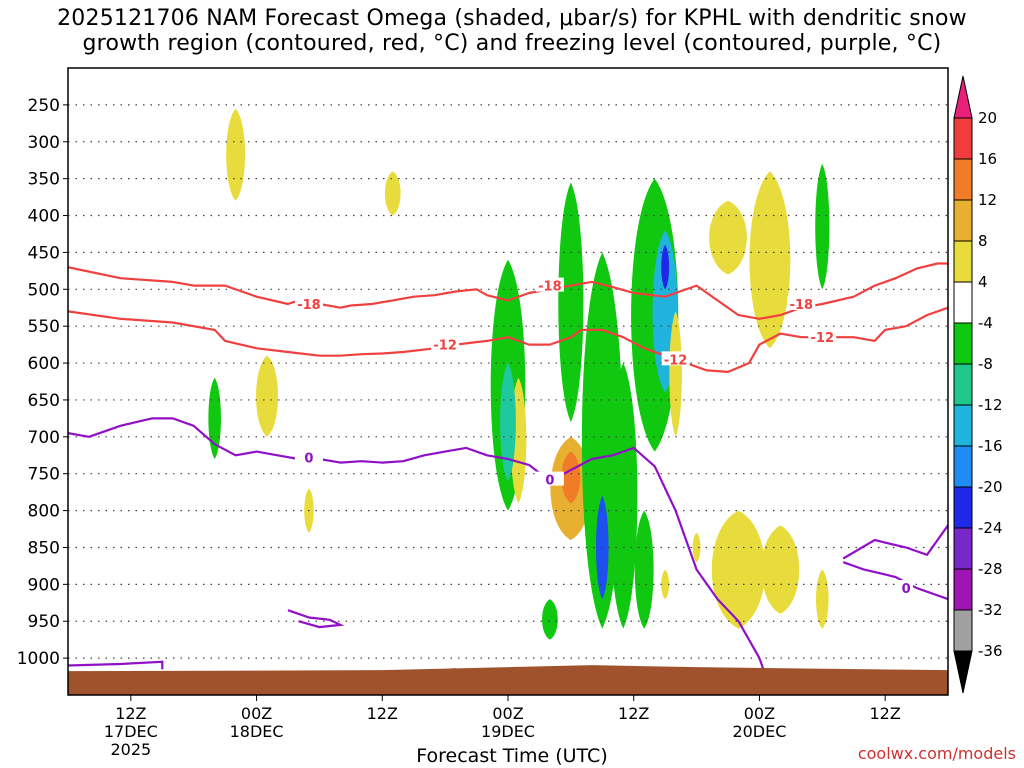  I want to click on freezing-level-right-b, so click(895, 581).